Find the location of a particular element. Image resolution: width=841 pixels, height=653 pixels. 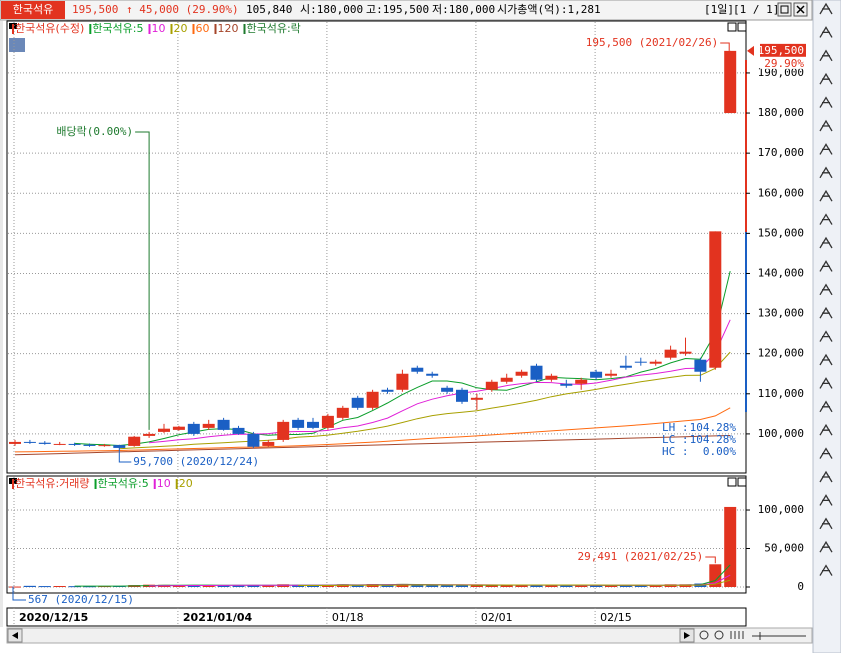

change: ↑ 45,000 (29.90%) is located at coordinates (182, 9).